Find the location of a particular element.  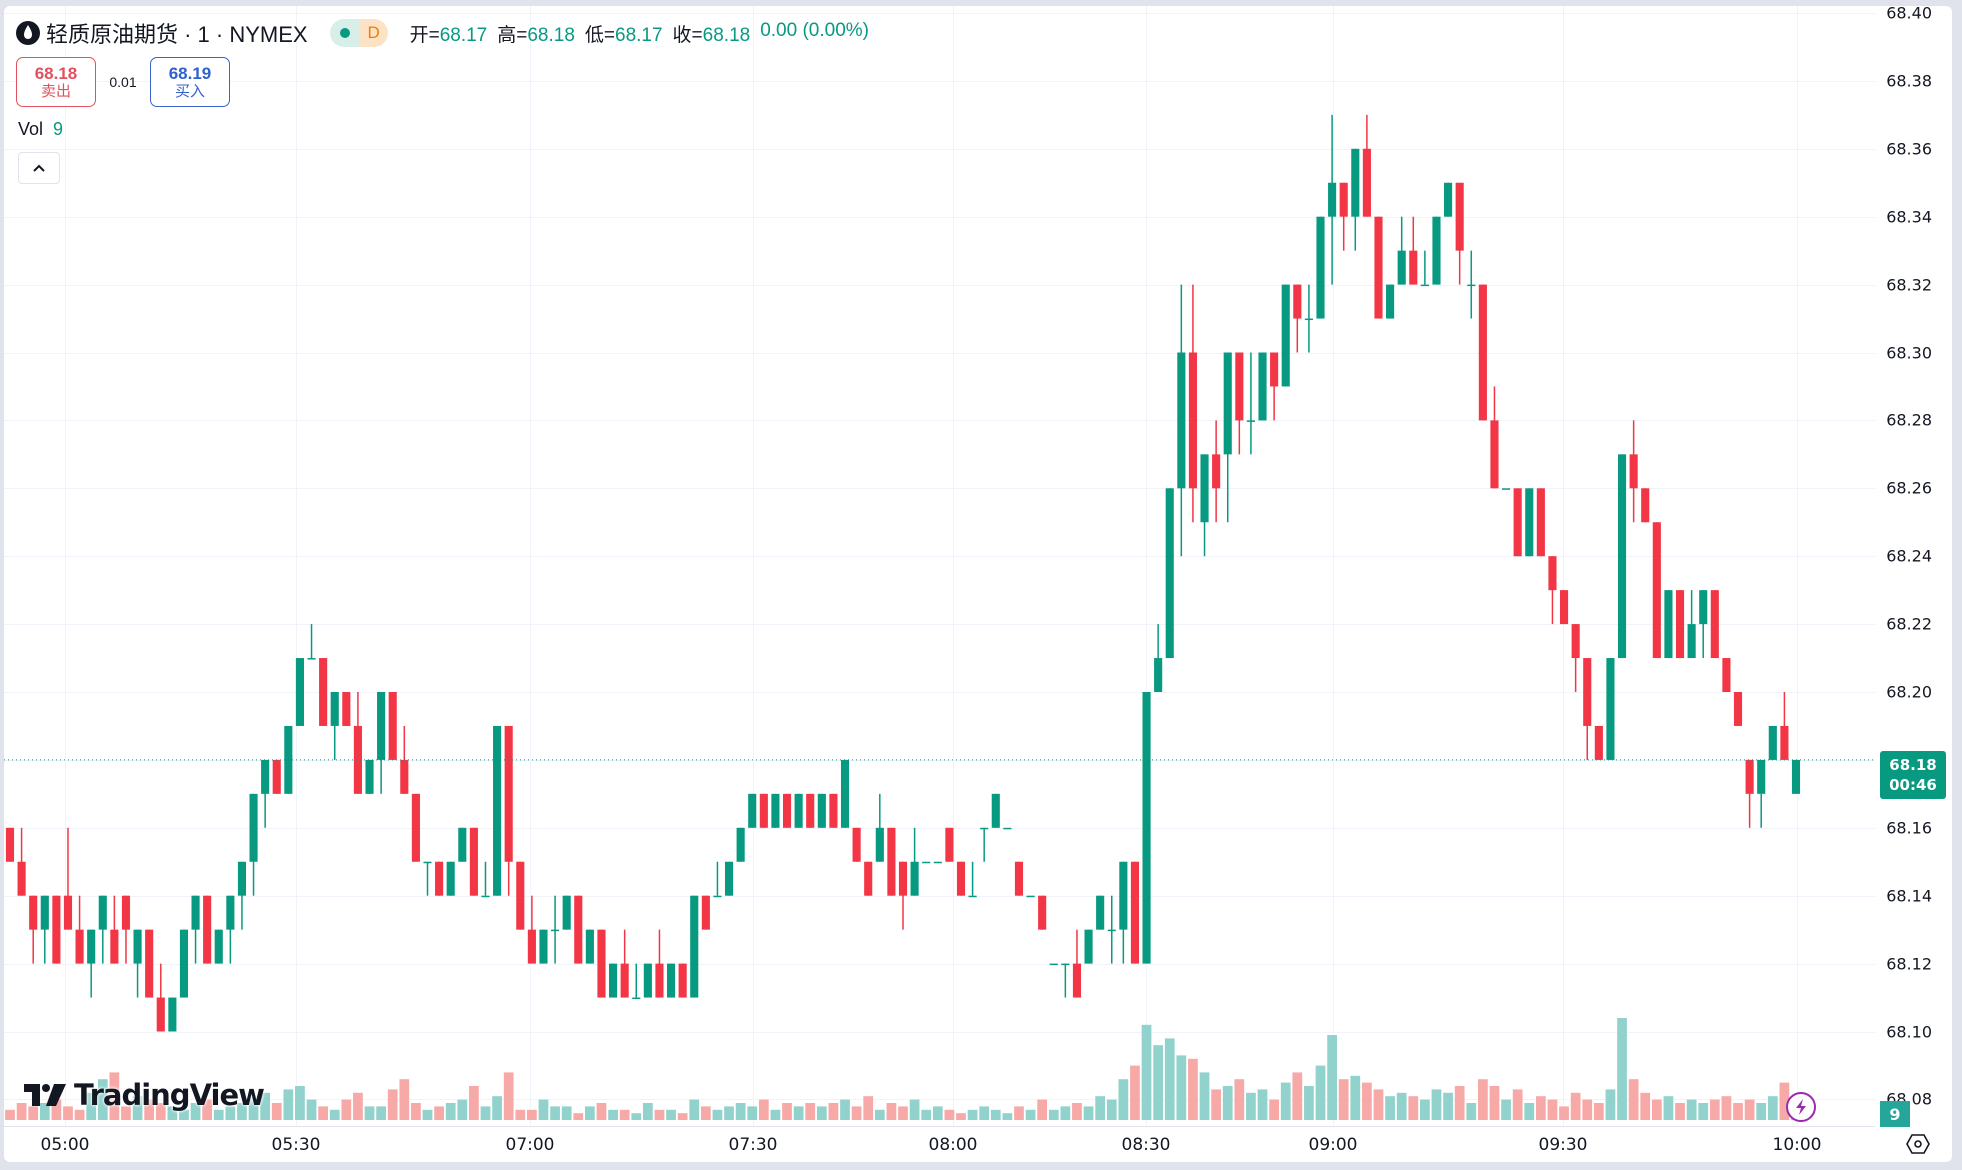

price-tick-label: 68.30 is located at coordinates (1909, 352).